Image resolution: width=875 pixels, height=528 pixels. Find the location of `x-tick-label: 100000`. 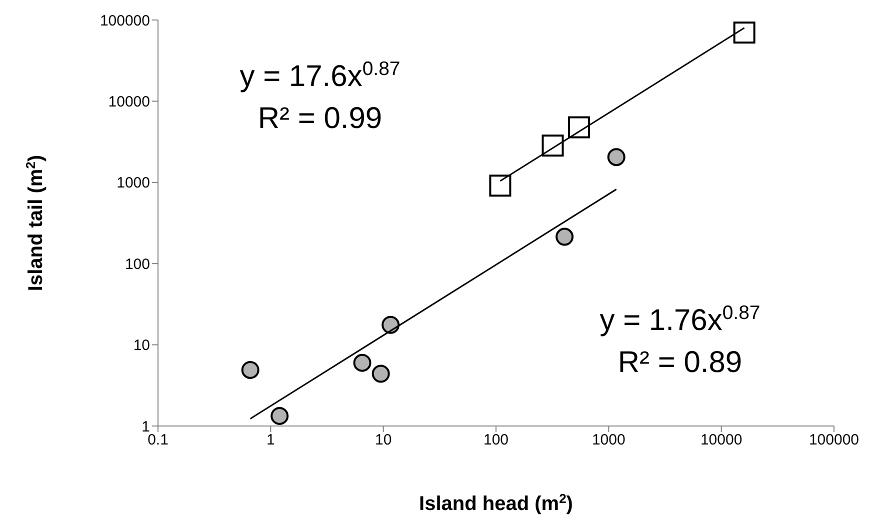

x-tick-label: 100000 is located at coordinates (834, 440).